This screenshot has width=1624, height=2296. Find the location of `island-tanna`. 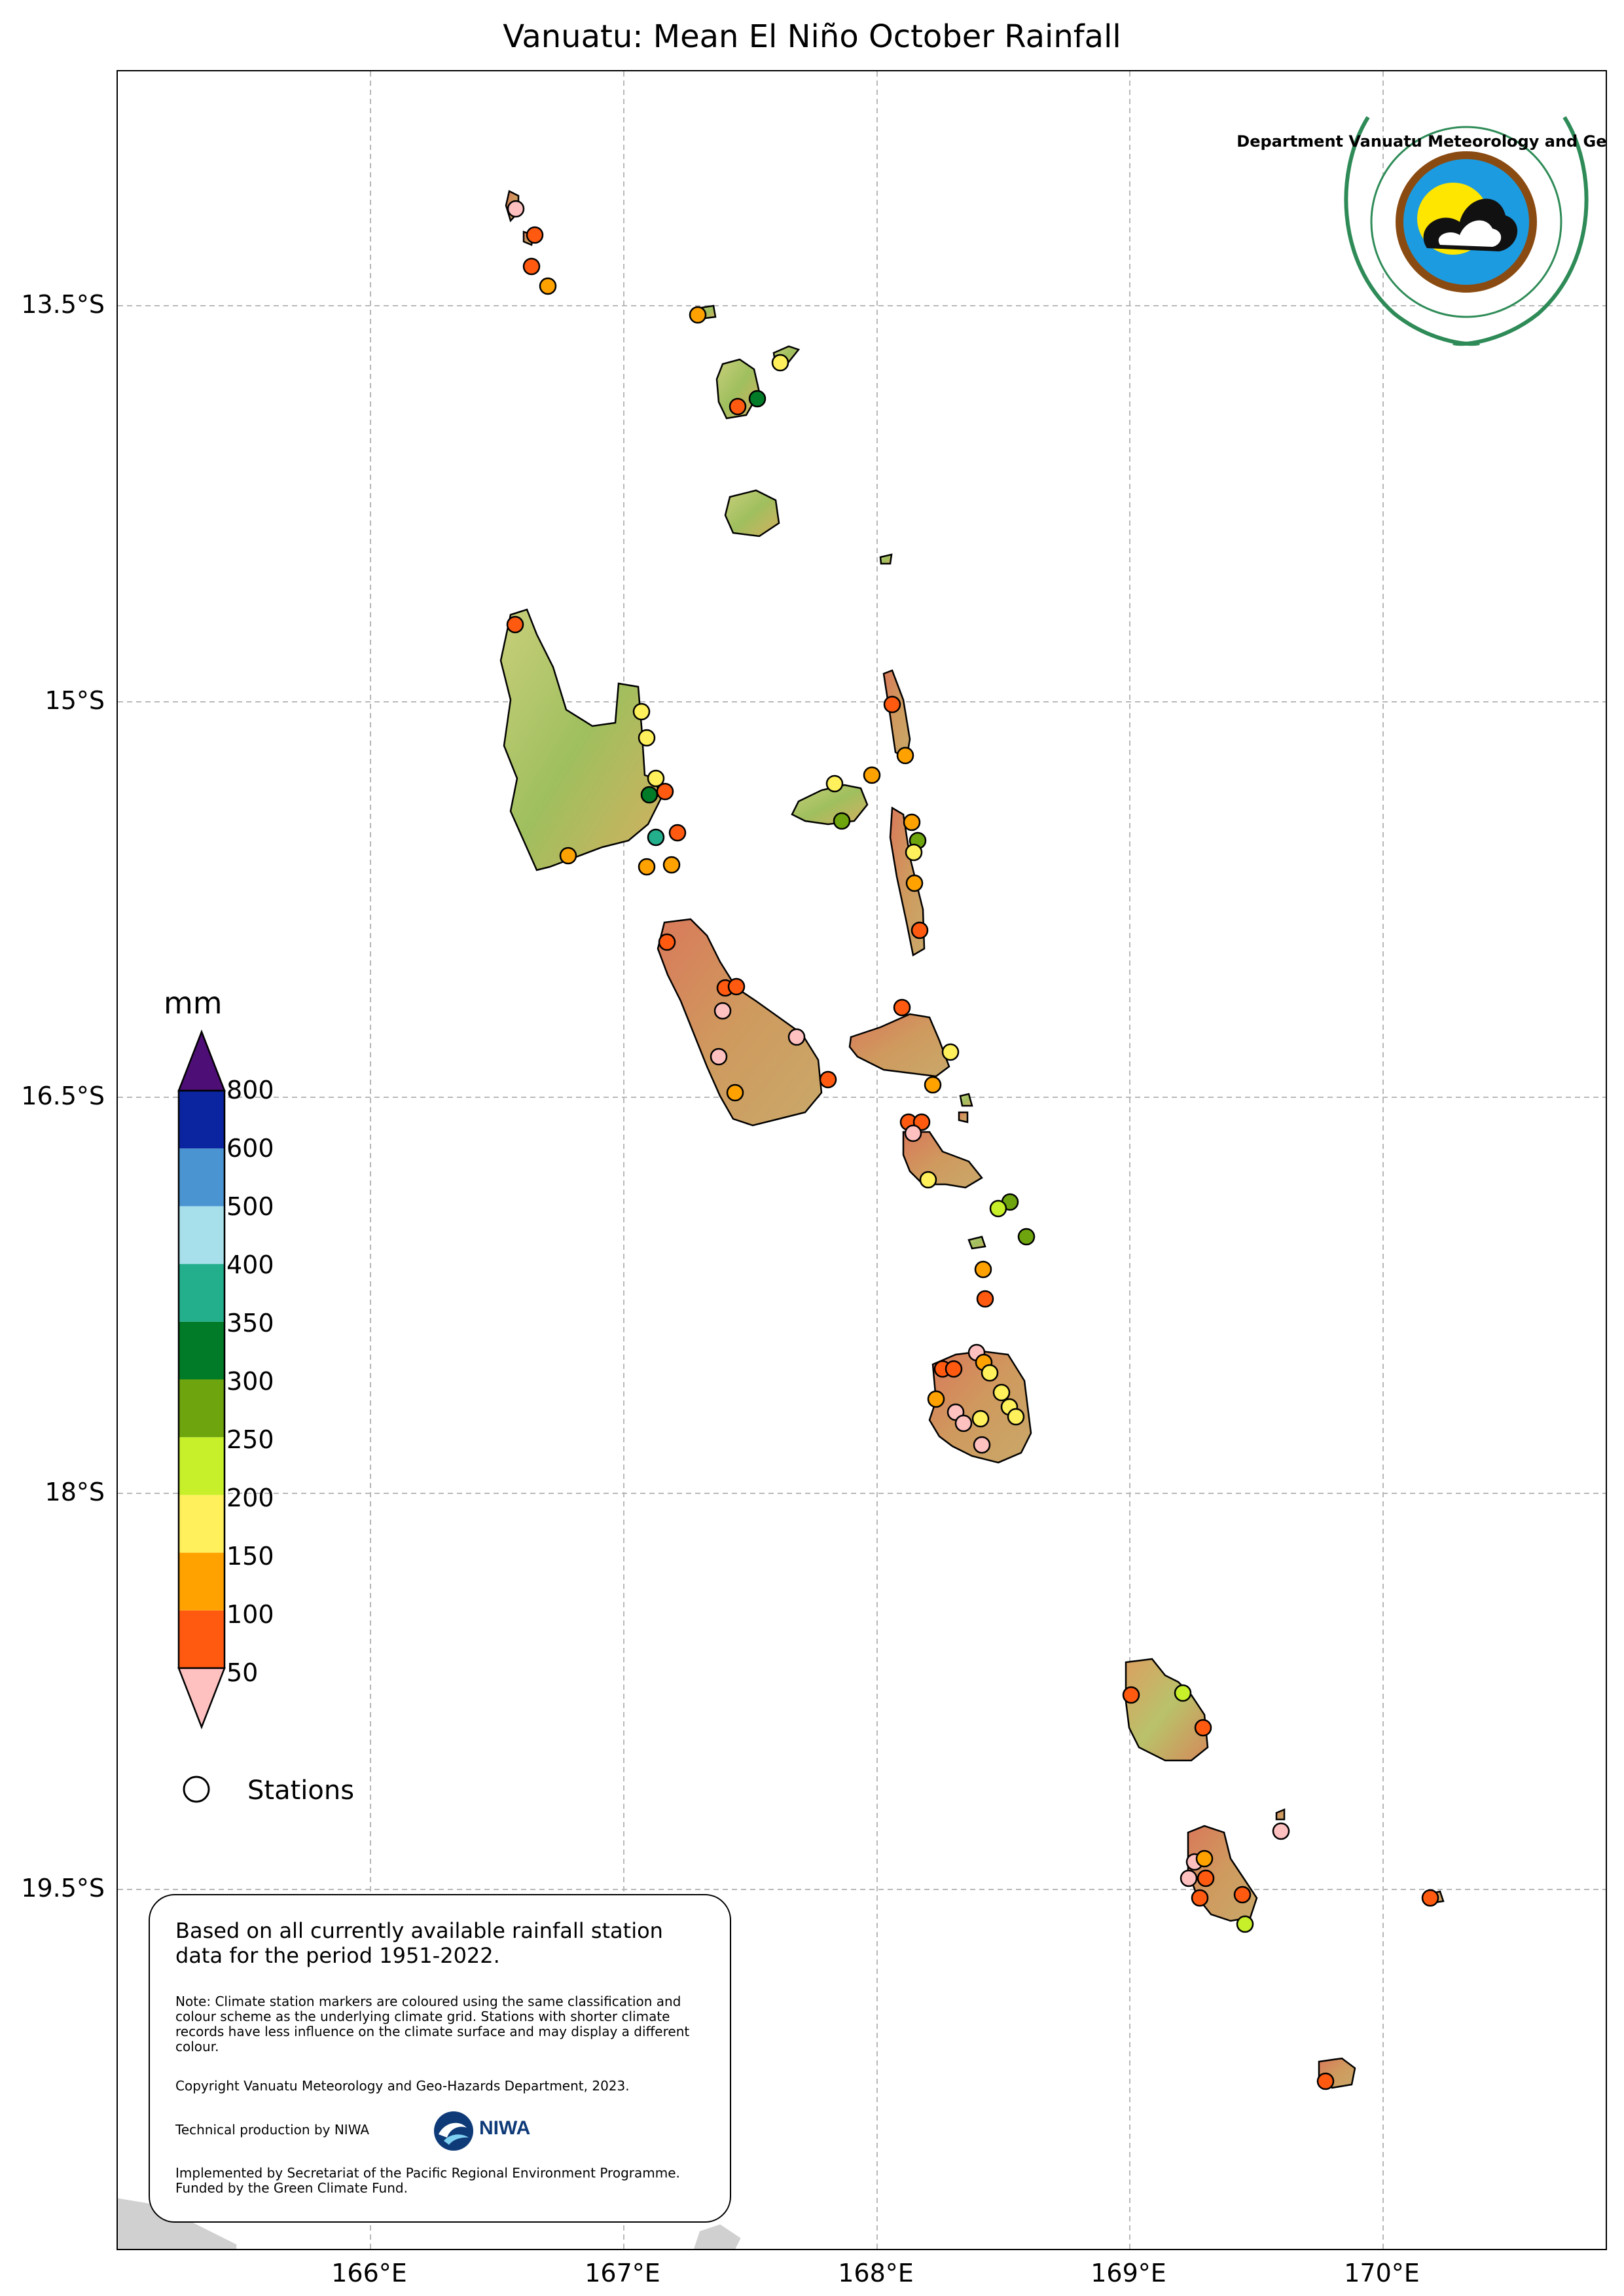

island-tanna is located at coordinates (1222, 1873).